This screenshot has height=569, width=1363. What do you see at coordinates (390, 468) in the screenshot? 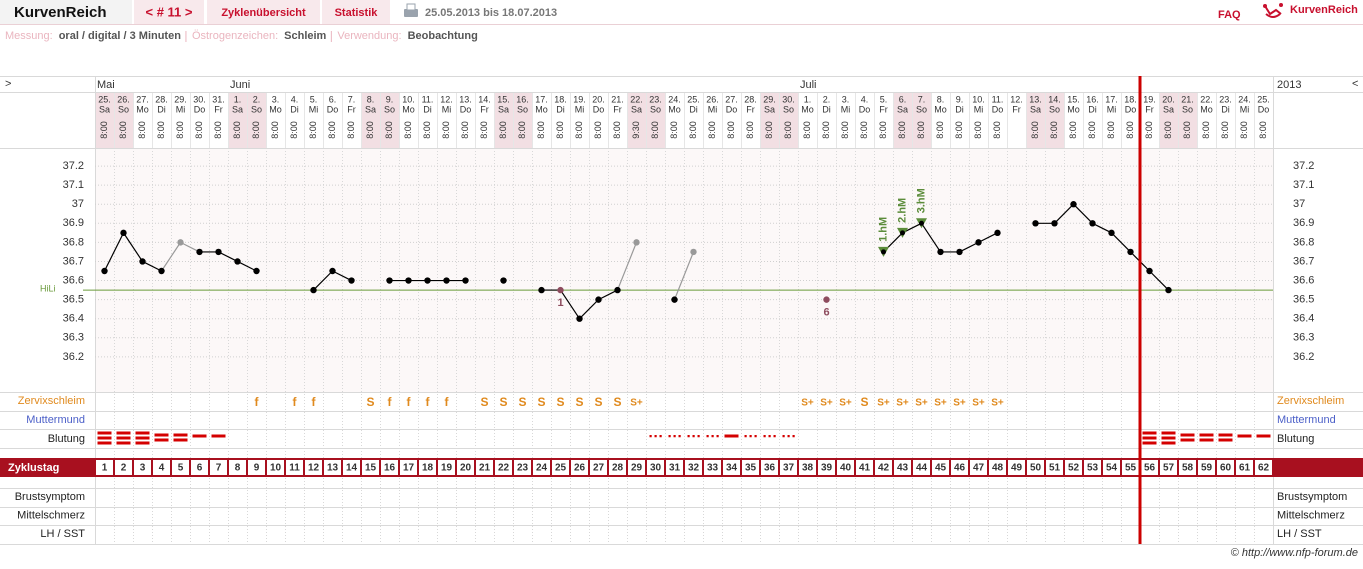
I see `cycle-day-number: 16` at bounding box center [390, 468].